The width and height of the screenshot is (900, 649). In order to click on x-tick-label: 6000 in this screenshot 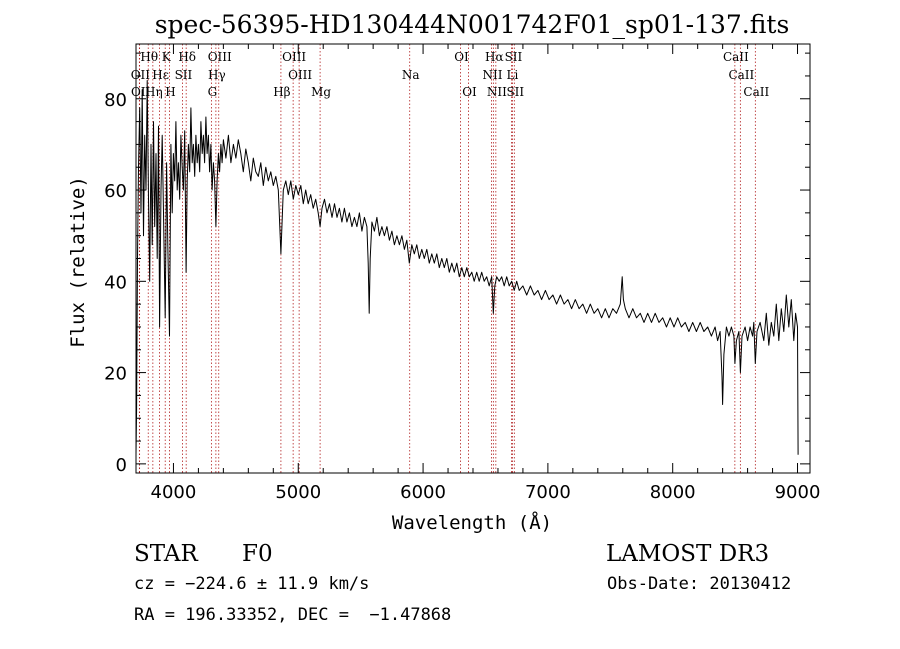, I will do `click(423, 492)`.